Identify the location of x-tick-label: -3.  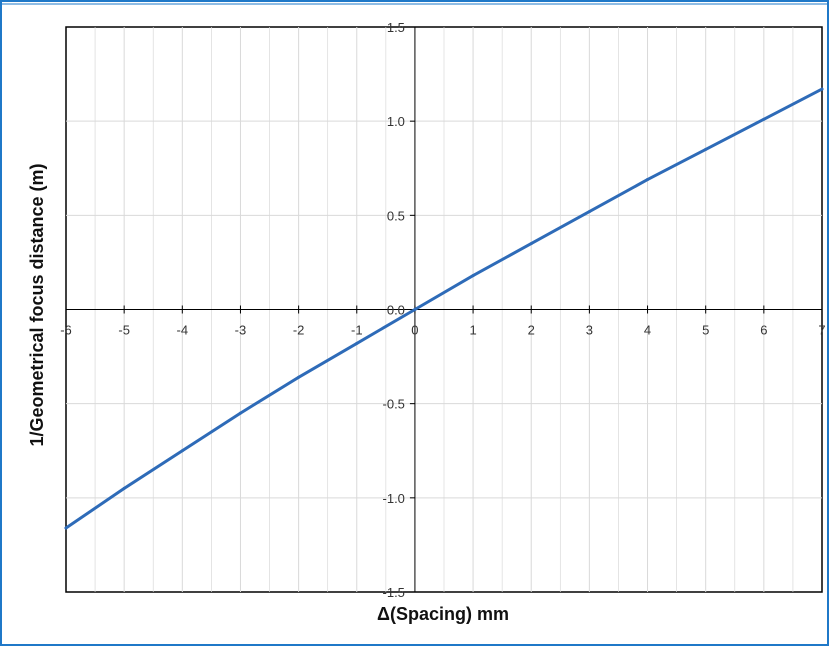
(241, 330).